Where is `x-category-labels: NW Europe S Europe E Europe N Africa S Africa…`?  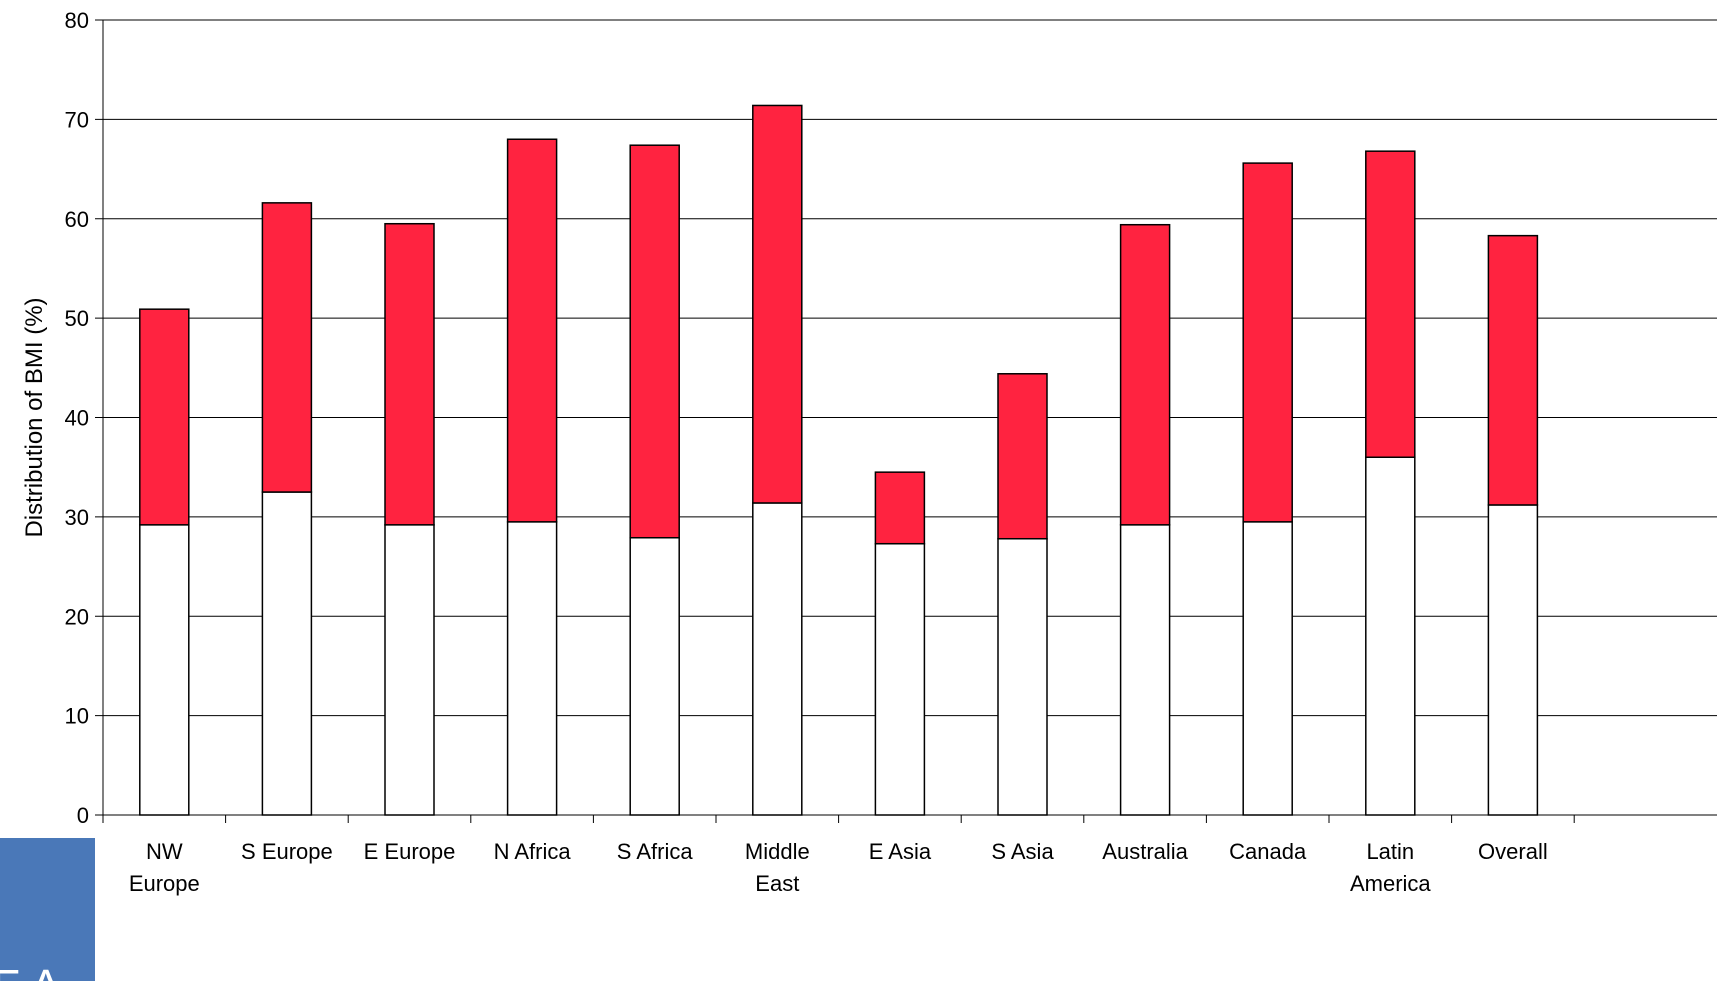
x-category-labels: NW Europe S Europe E Europe N Africa S Africa… is located at coordinates (838, 867).